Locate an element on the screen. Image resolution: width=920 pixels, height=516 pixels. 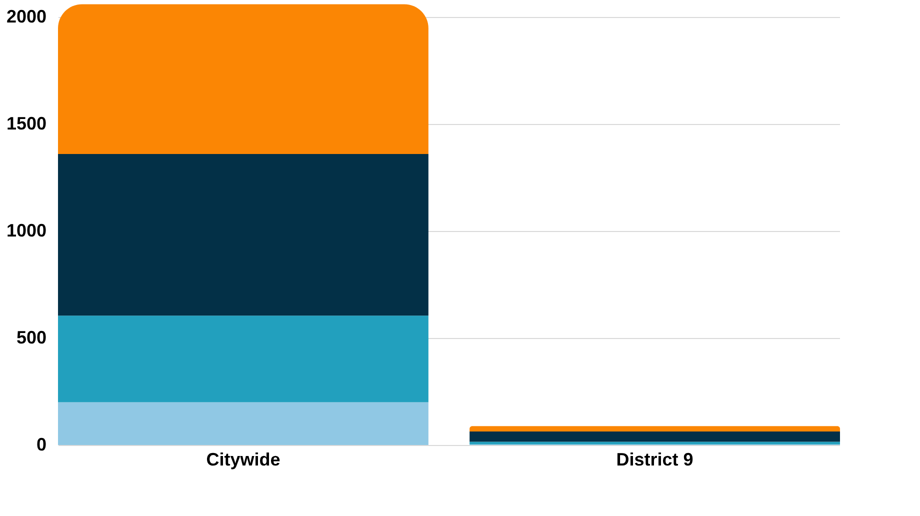
y-tick-label: 1500 is located at coordinates (26, 124).